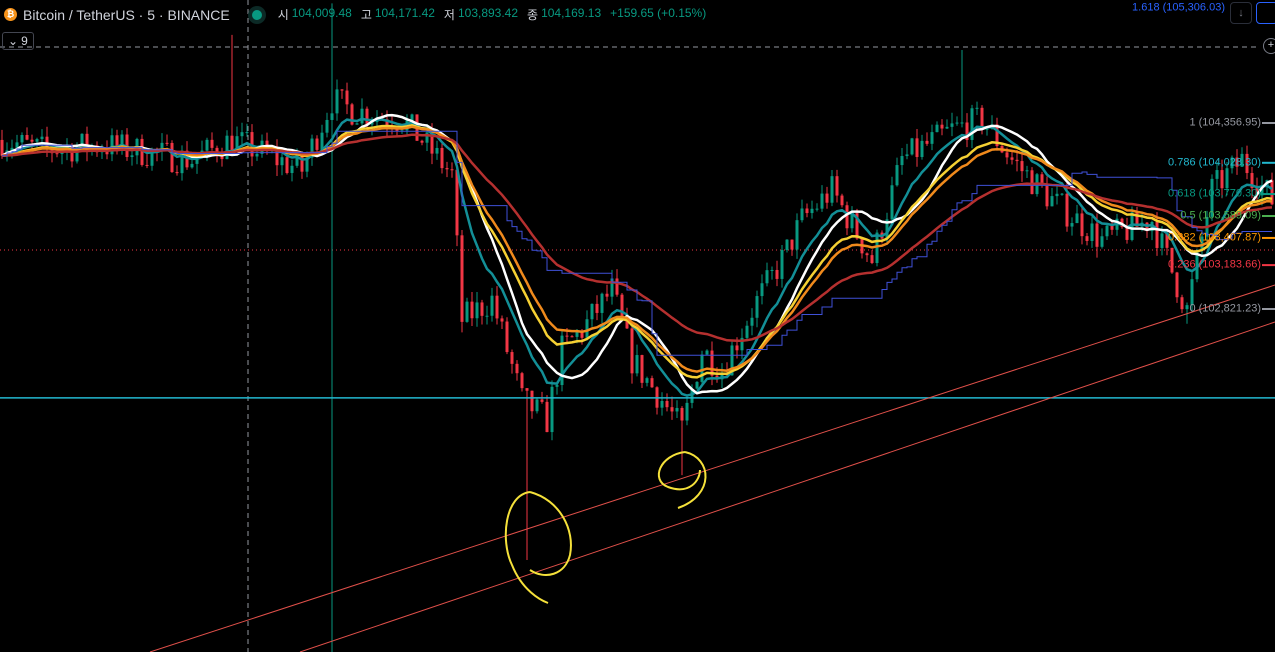  Describe the element at coordinates (1269, 46) in the screenshot. I see `add-plus-icon: +` at that location.